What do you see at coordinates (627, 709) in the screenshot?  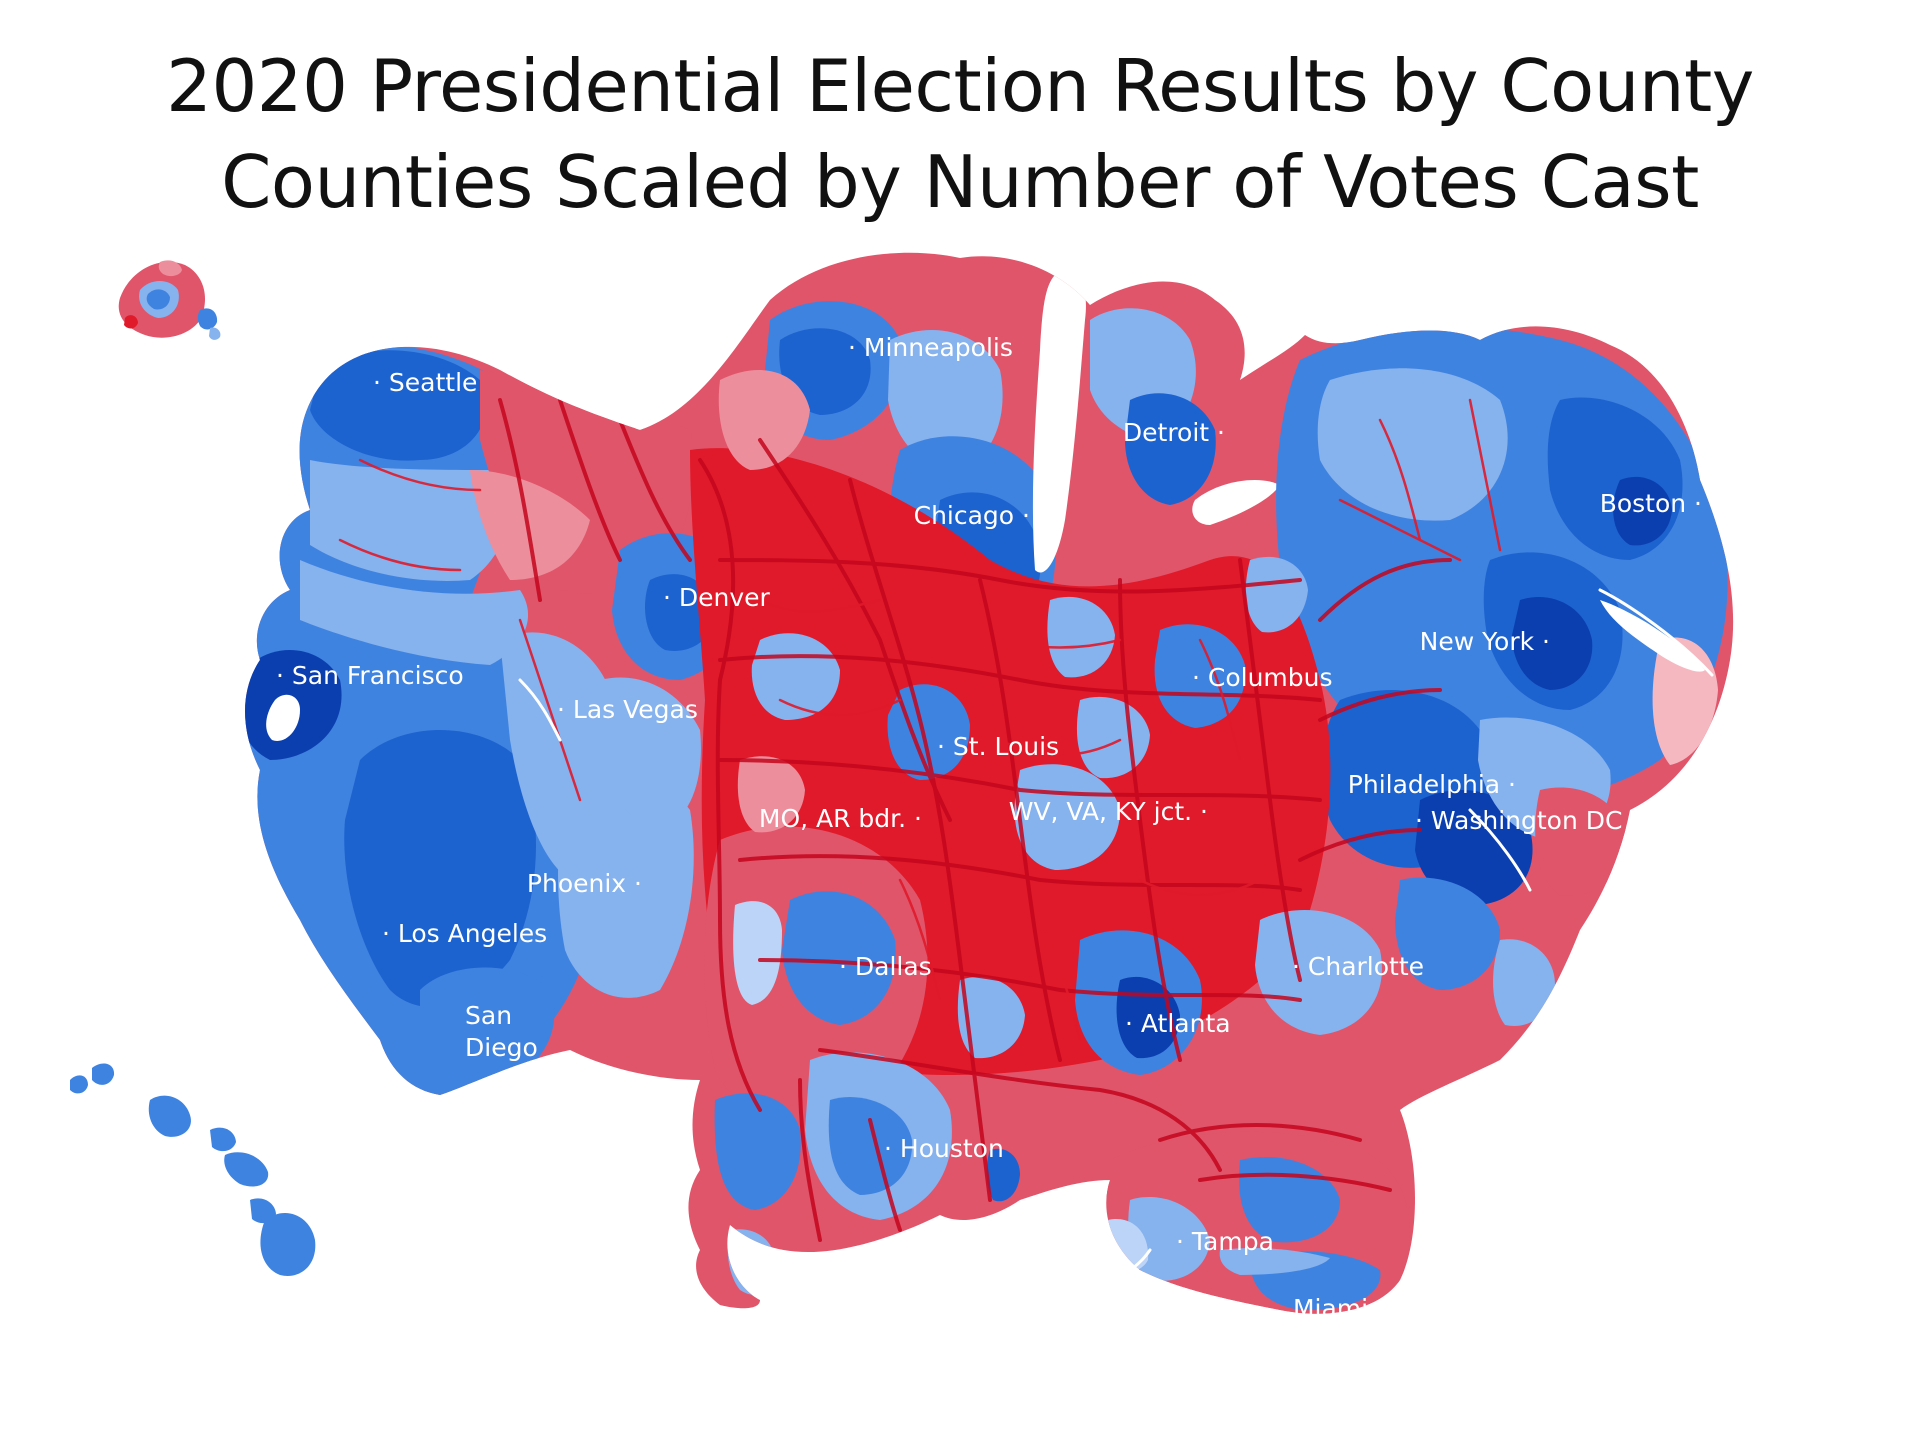 I see `city-label-las-vegas: · Las Vegas` at bounding box center [627, 709].